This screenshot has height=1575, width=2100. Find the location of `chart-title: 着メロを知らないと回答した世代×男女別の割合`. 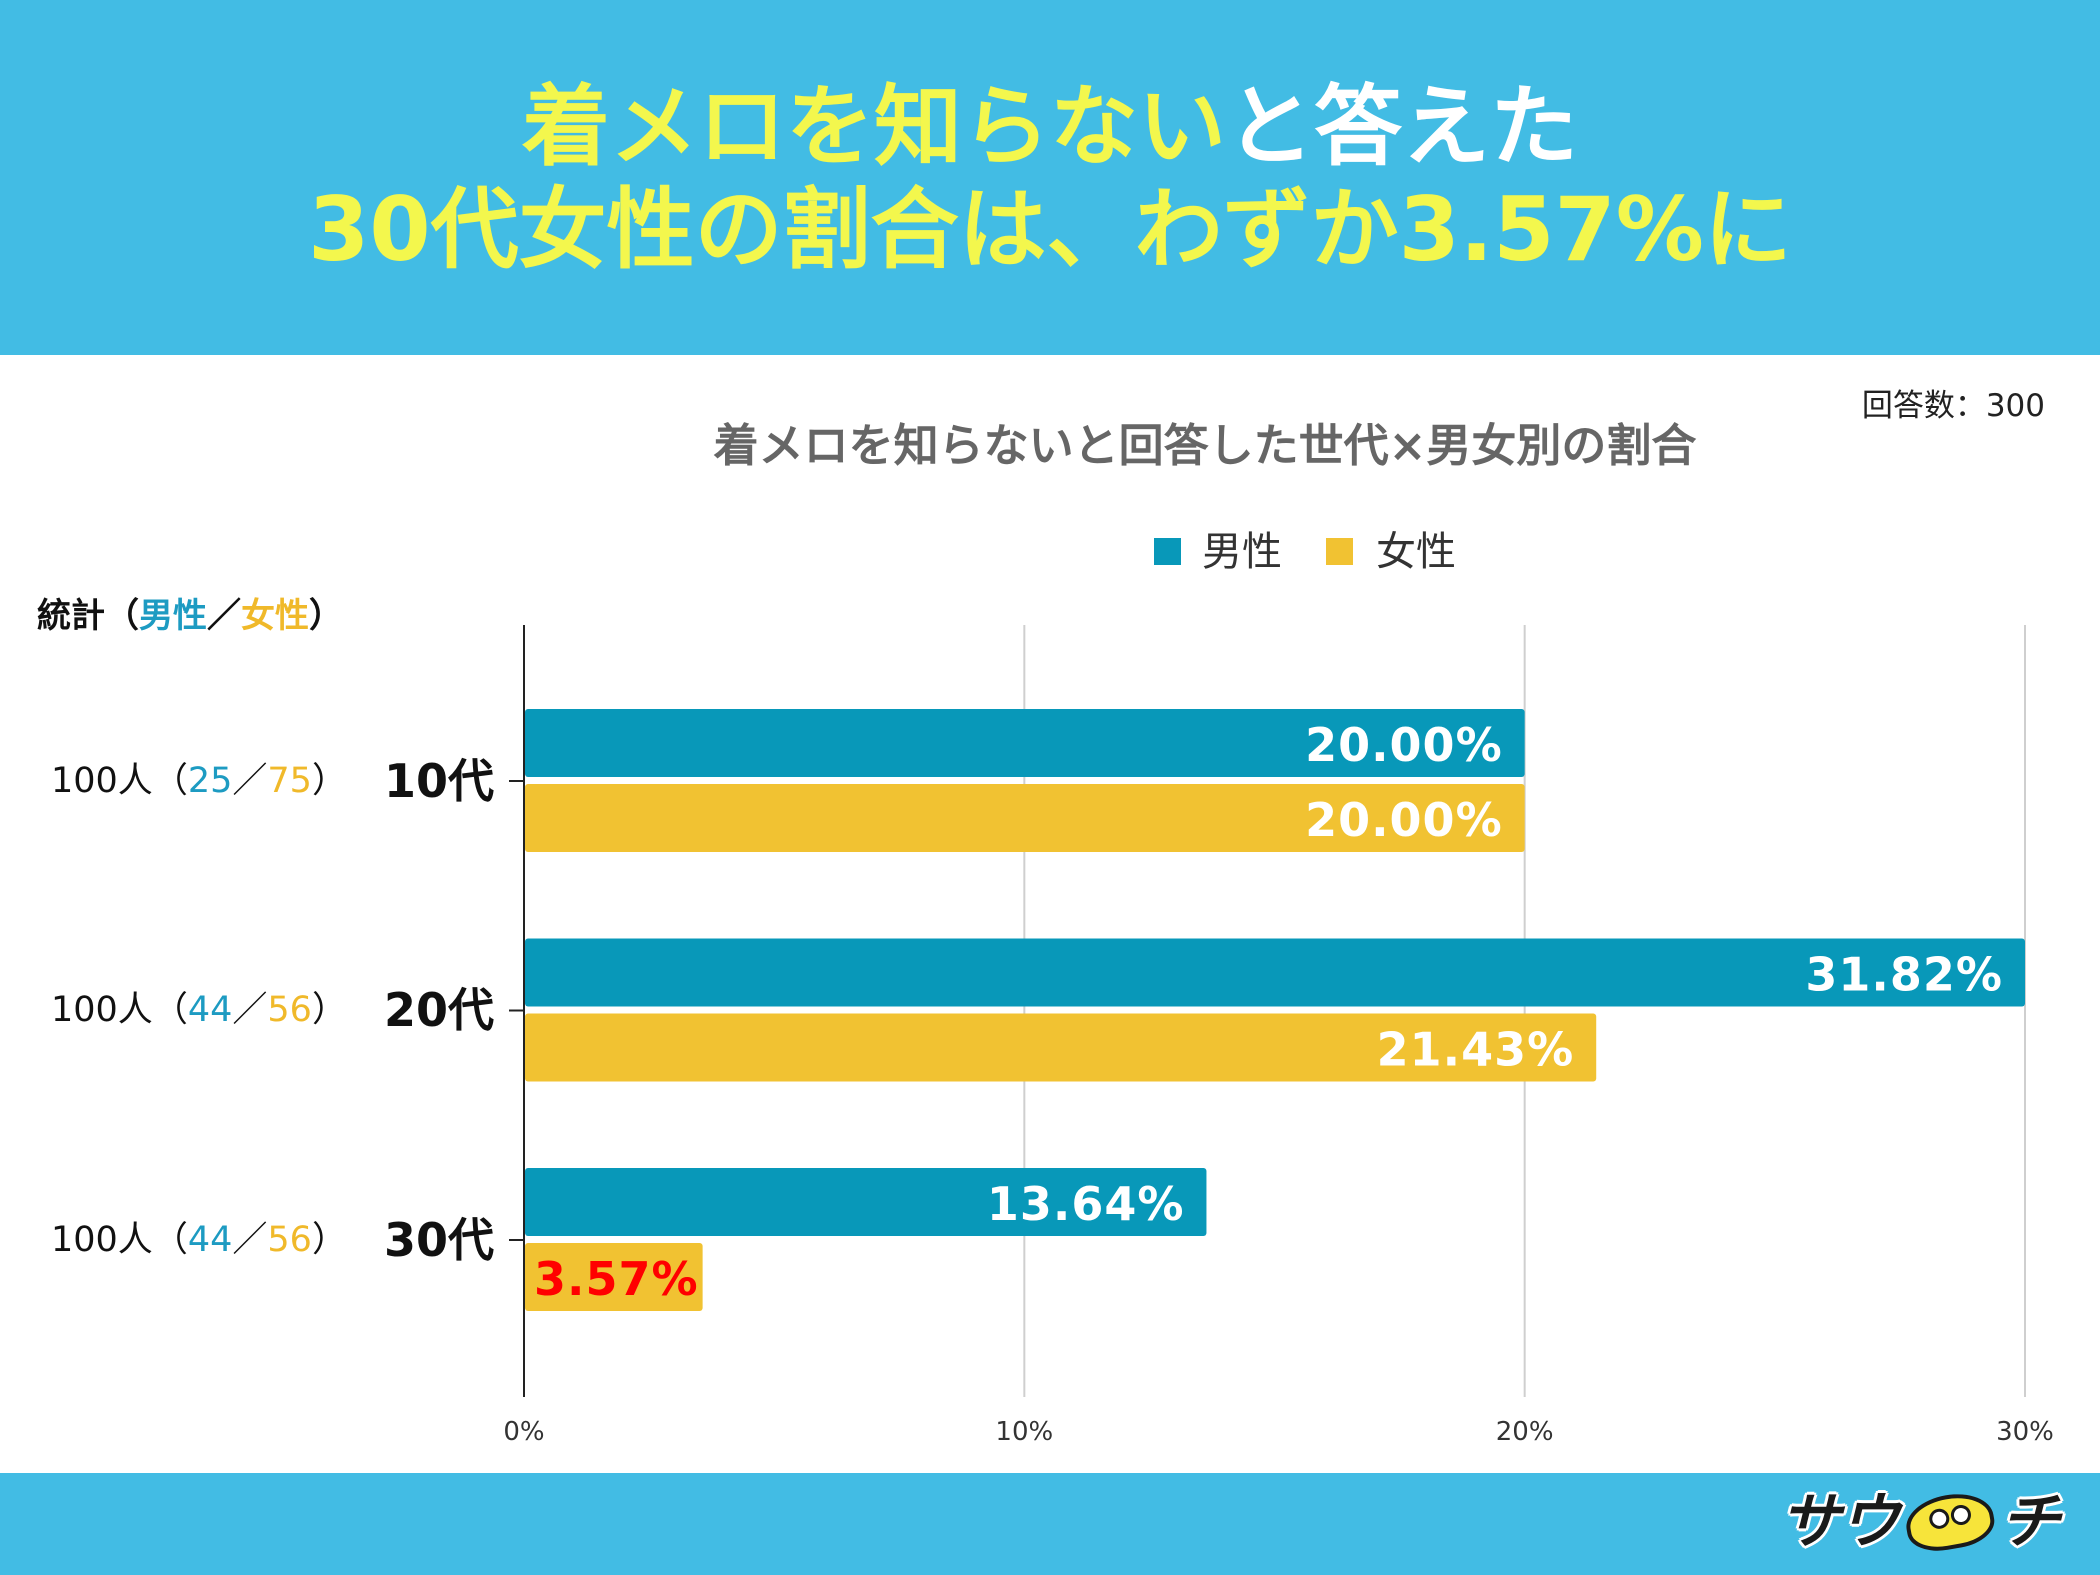

chart-title: 着メロを知らないと回答した世代×男女別の割合 is located at coordinates (1205, 445).